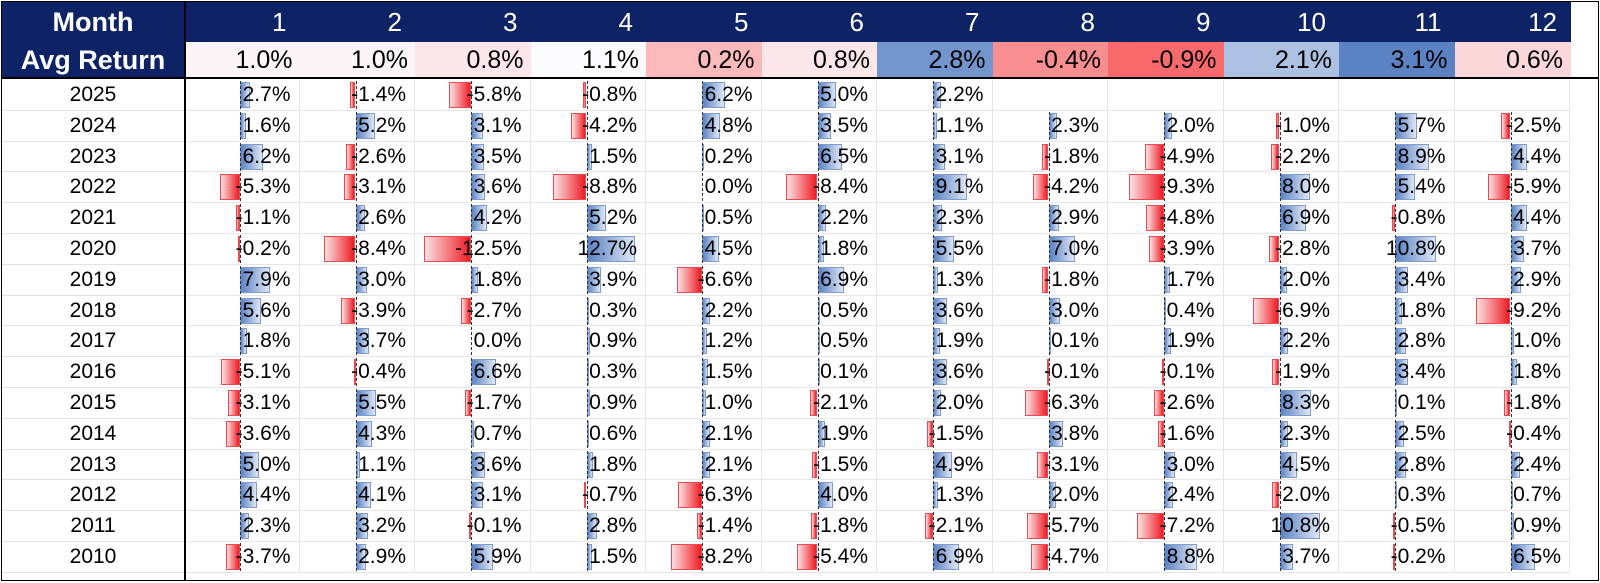 This screenshot has width=1600, height=583. Describe the element at coordinates (819, 526) in the screenshot. I see `return-cell-2011-6: -1.8%` at that location.